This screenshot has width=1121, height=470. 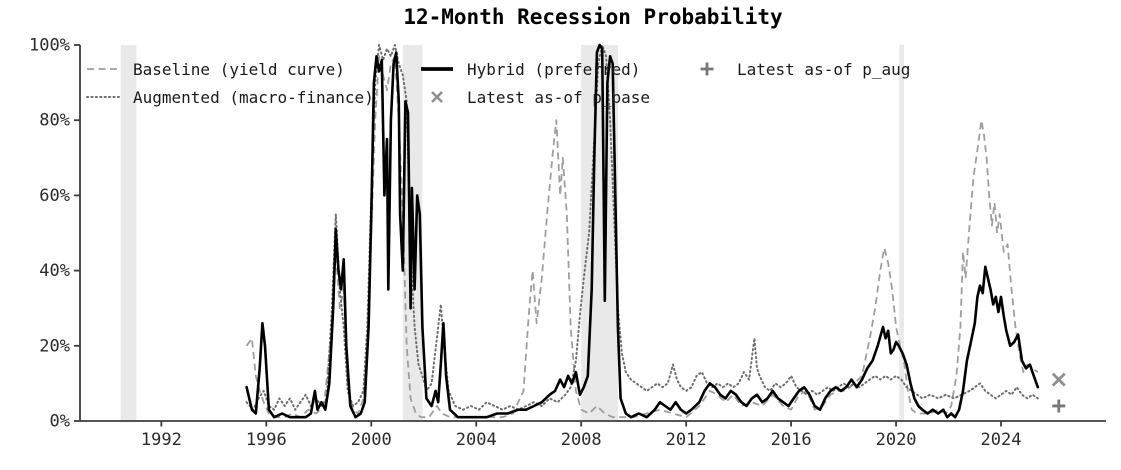 What do you see at coordinates (707, 69) in the screenshot?
I see `plus-marker-icon` at bounding box center [707, 69].